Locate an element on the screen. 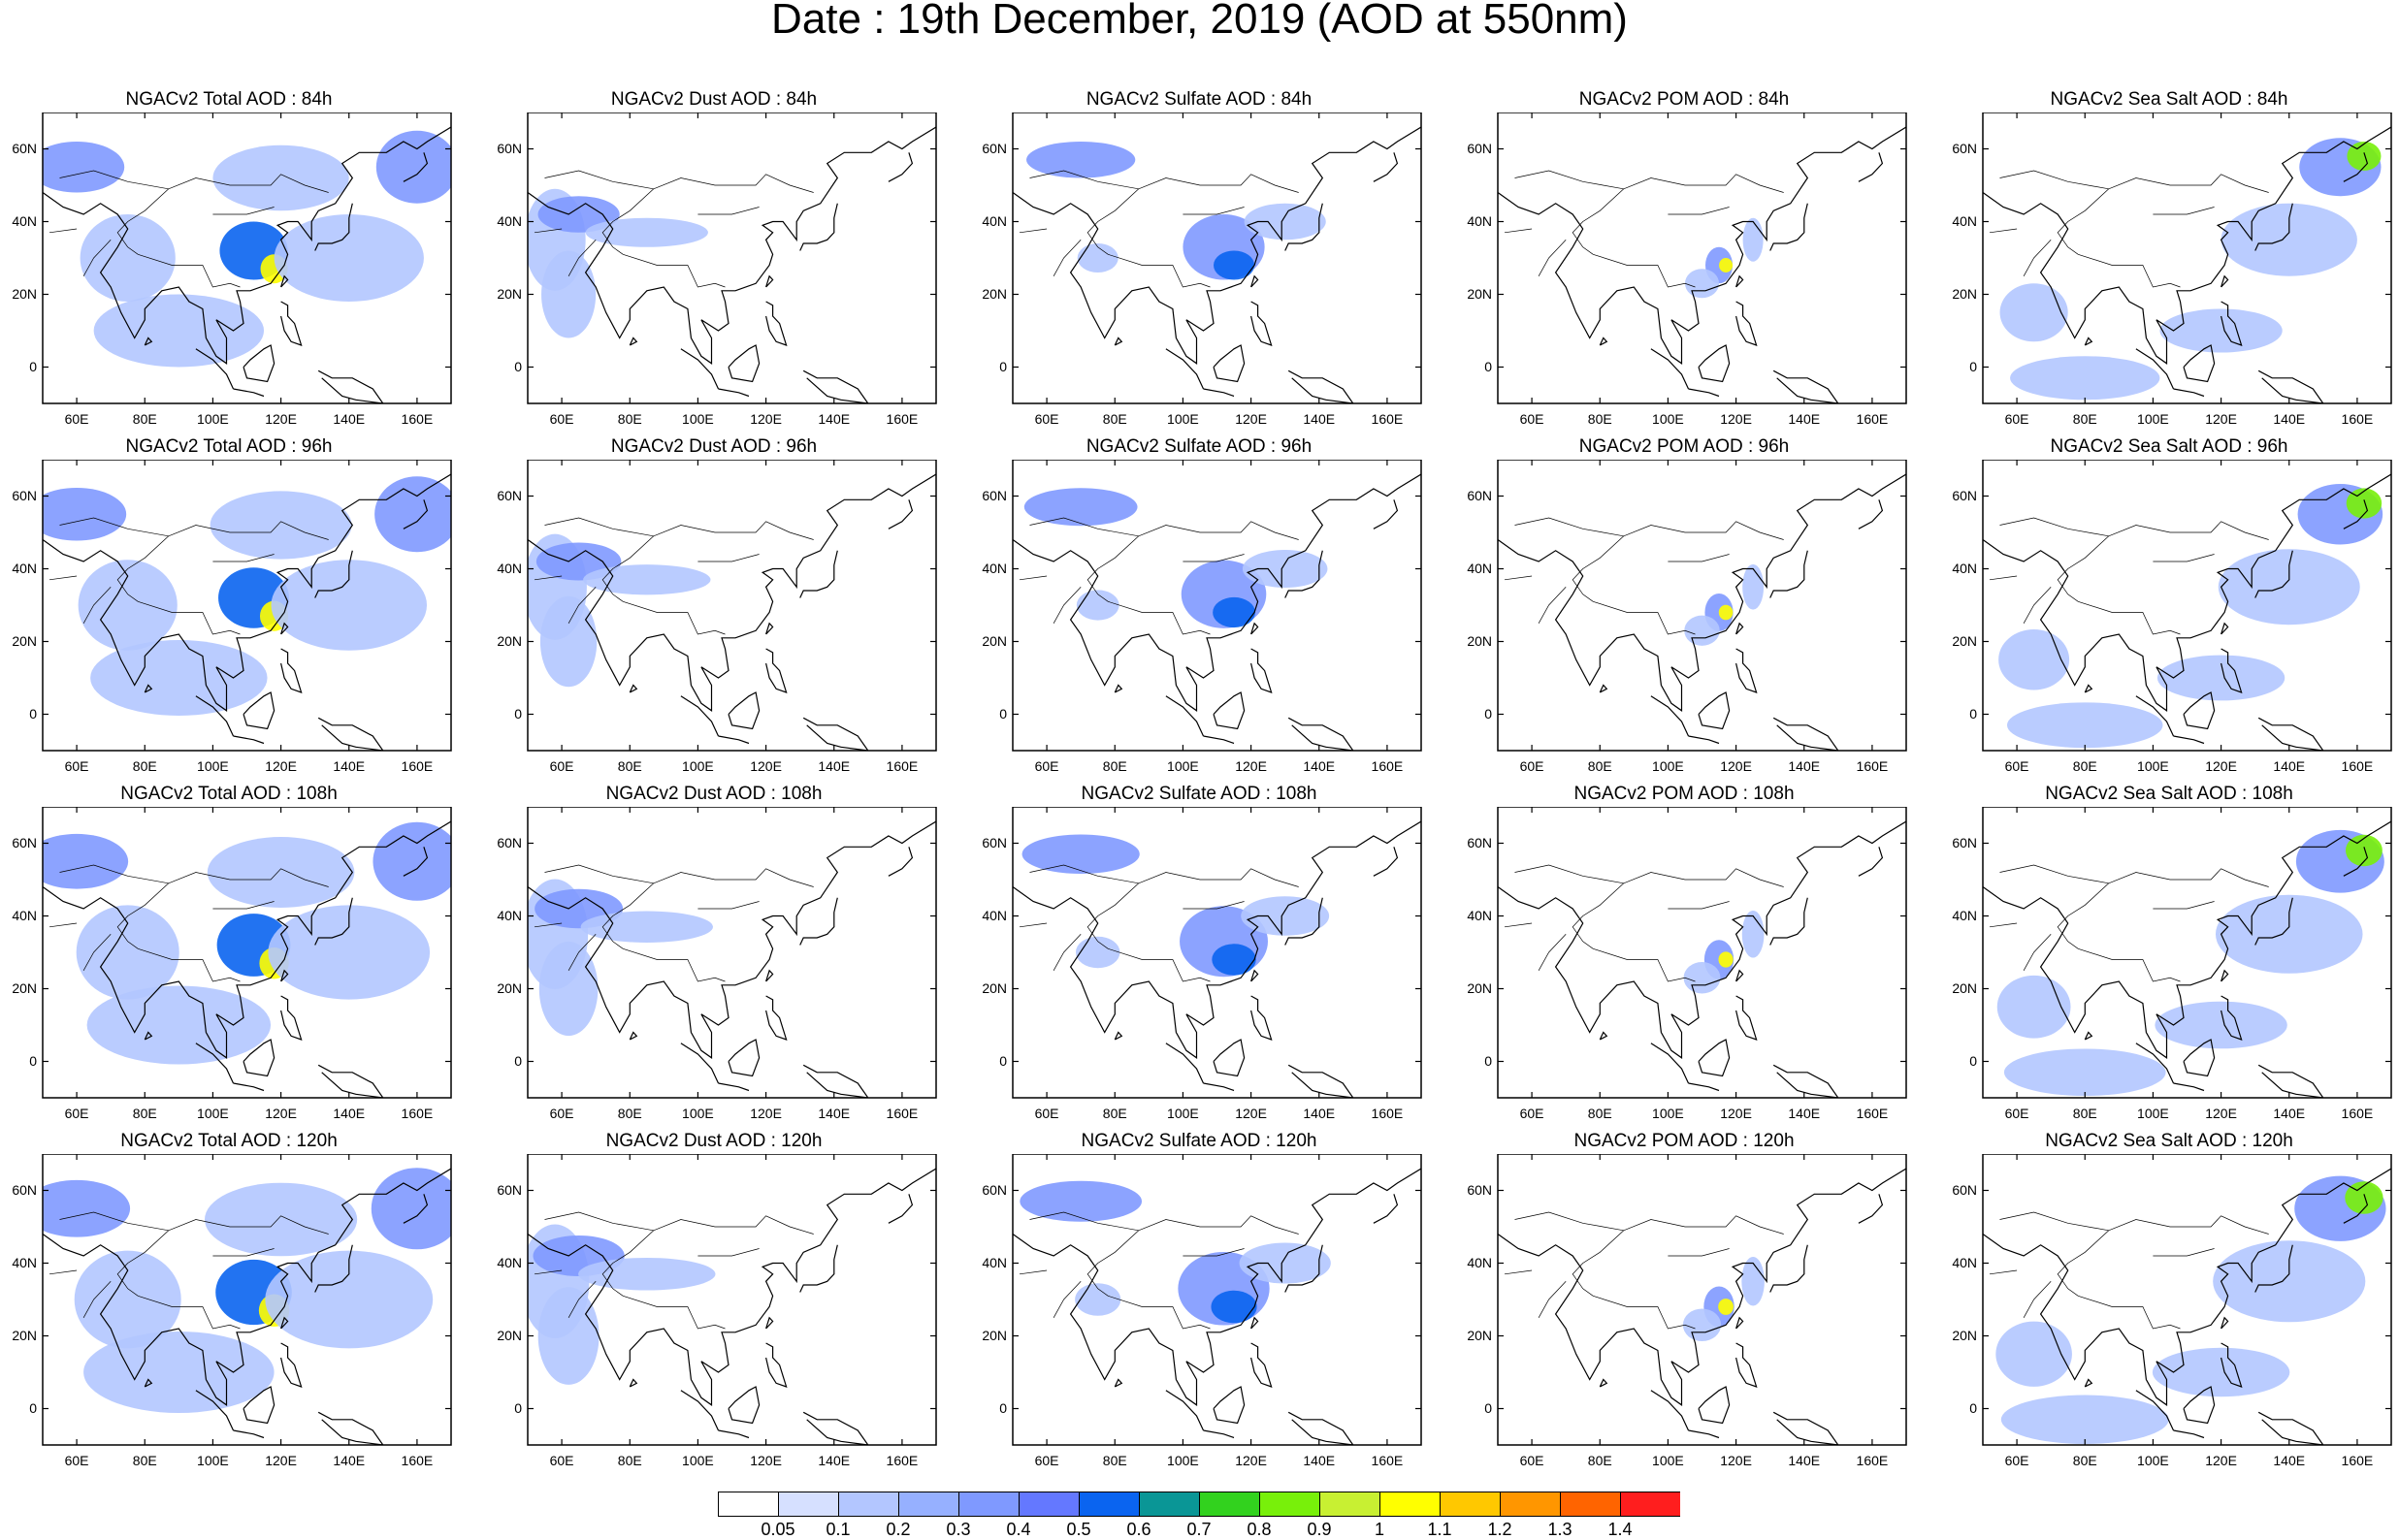 Image resolution: width=2399 pixels, height=1540 pixels. colorbar-label: 0.8 is located at coordinates (1260, 1530).